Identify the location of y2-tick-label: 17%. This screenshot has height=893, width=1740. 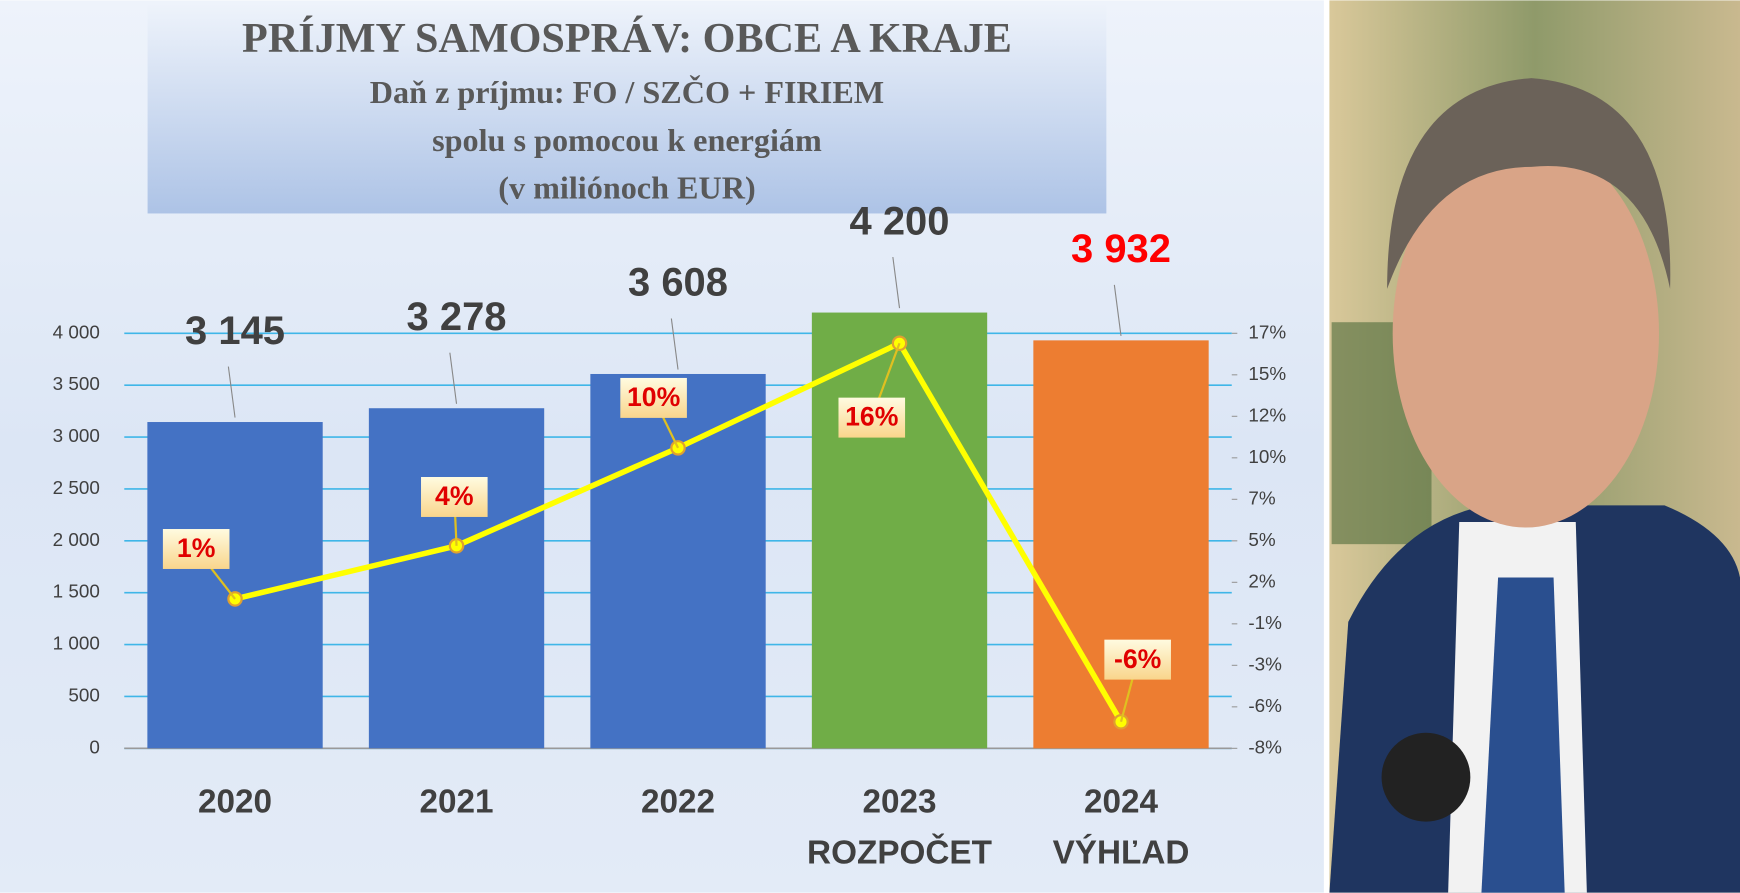
(1267, 331).